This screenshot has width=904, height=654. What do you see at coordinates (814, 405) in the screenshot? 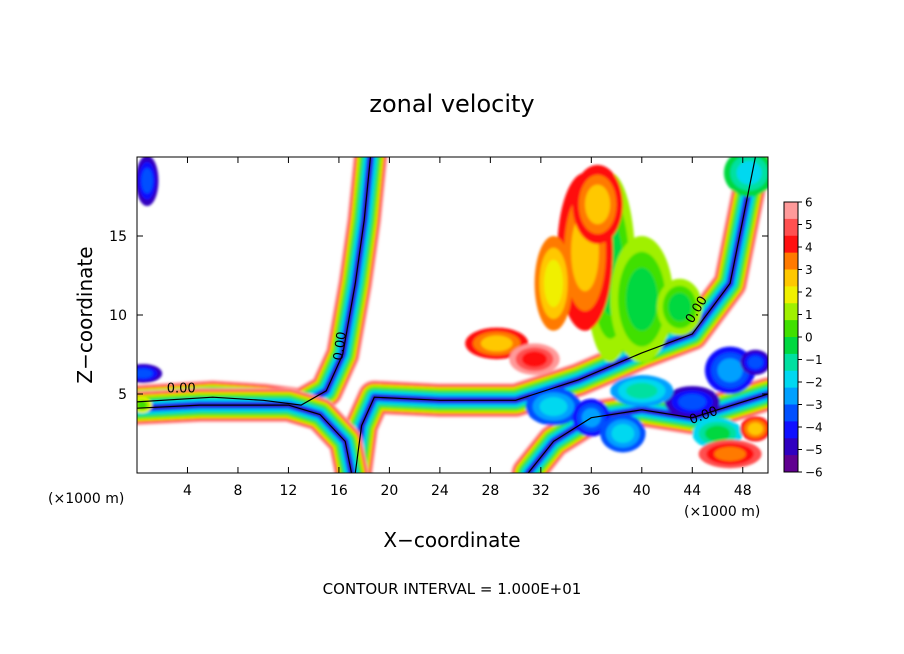
I see `colorbar-tick-label: −3` at bounding box center [814, 405].